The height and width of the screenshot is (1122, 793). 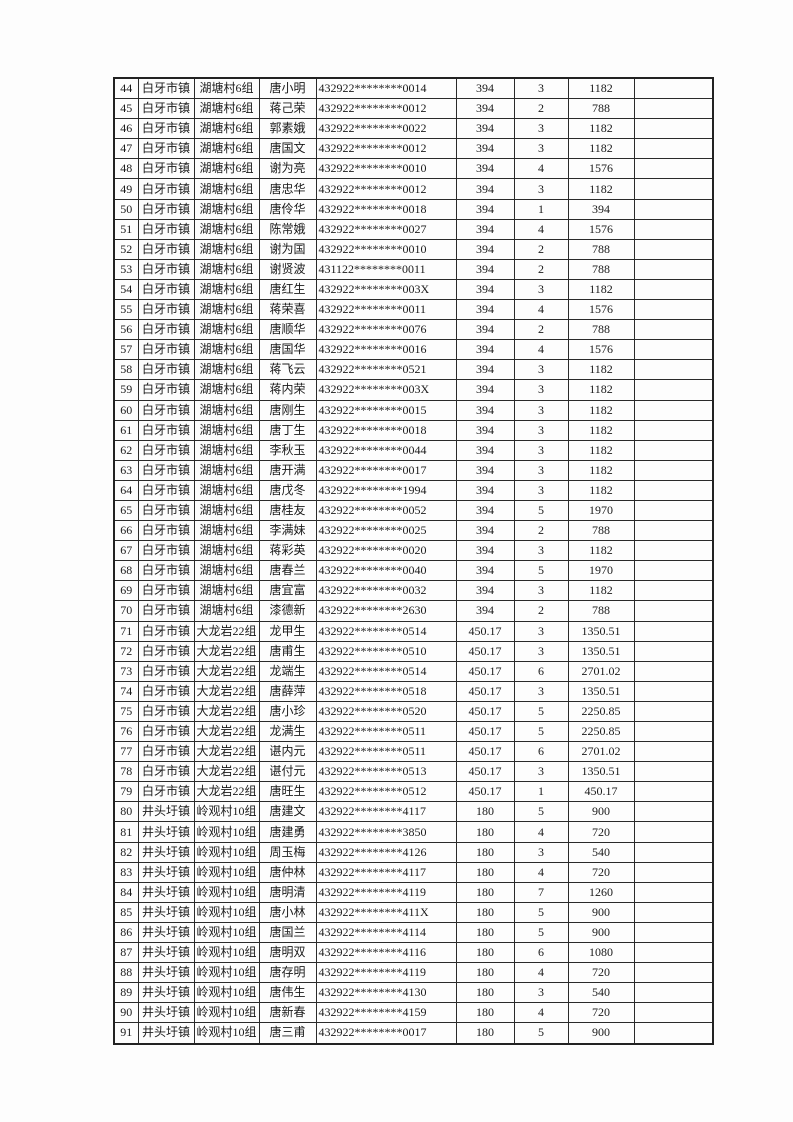 I want to click on amount-cell: 394, so click(x=601, y=209).